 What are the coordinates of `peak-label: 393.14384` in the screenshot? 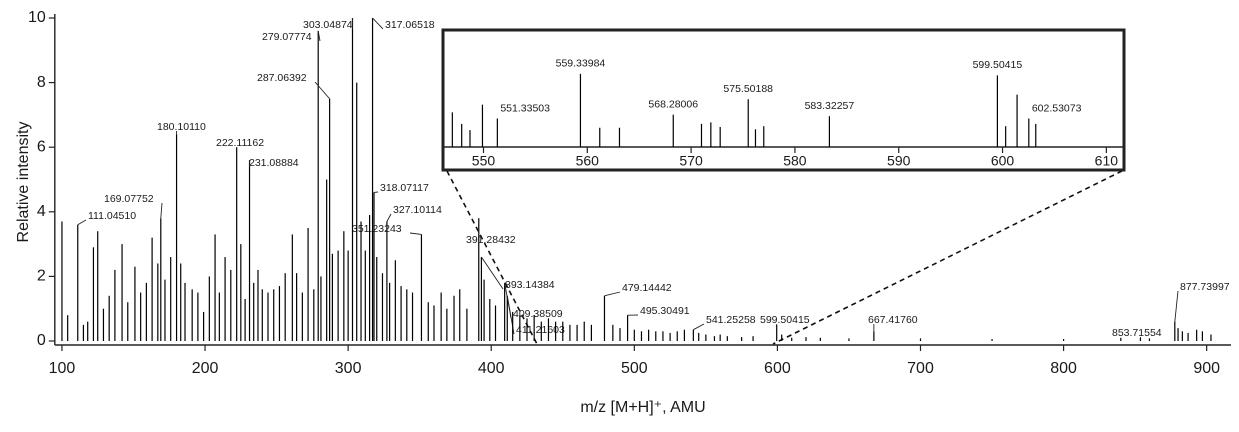 It's located at (530, 285).